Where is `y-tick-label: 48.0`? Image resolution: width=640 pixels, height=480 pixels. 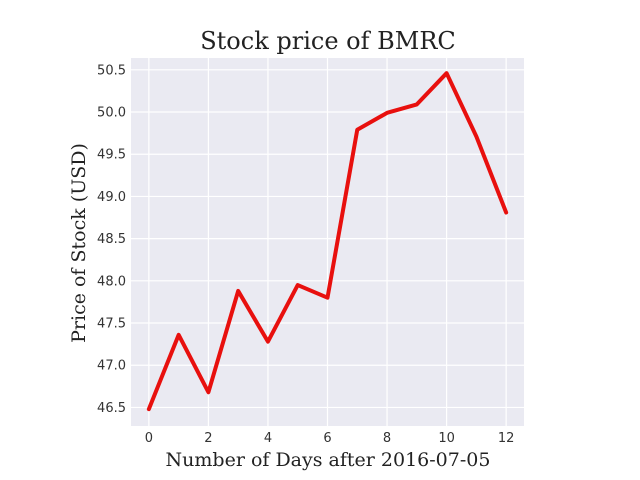
y-tick-label: 48.0 is located at coordinates (111, 281).